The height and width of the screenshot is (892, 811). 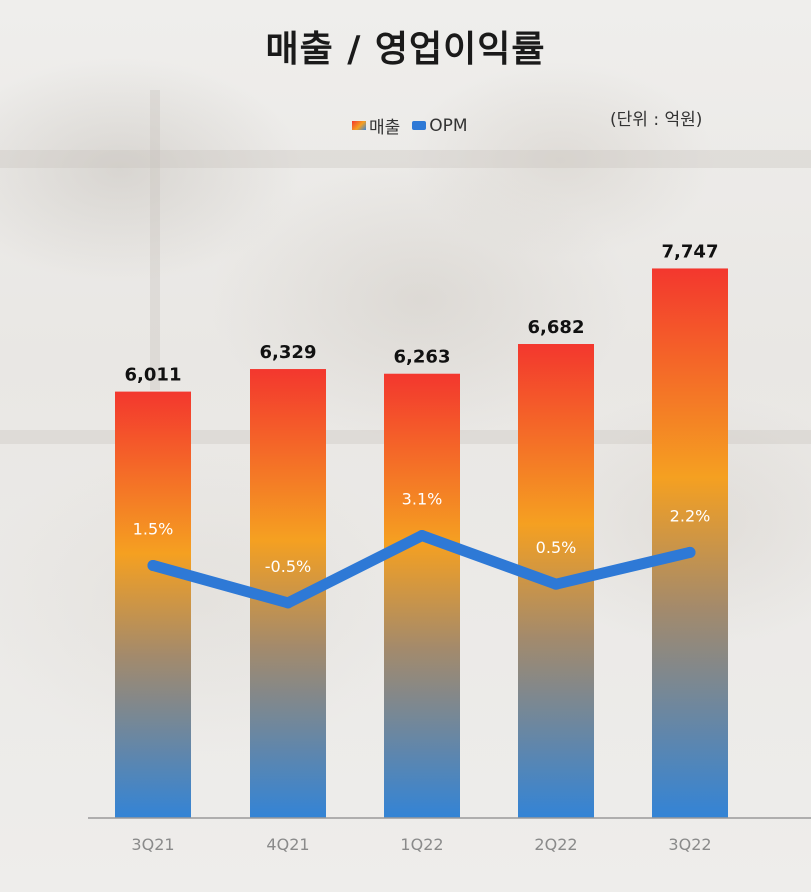 What do you see at coordinates (689, 844) in the screenshot?
I see `x-tick-label-3Q22: 3Q22` at bounding box center [689, 844].